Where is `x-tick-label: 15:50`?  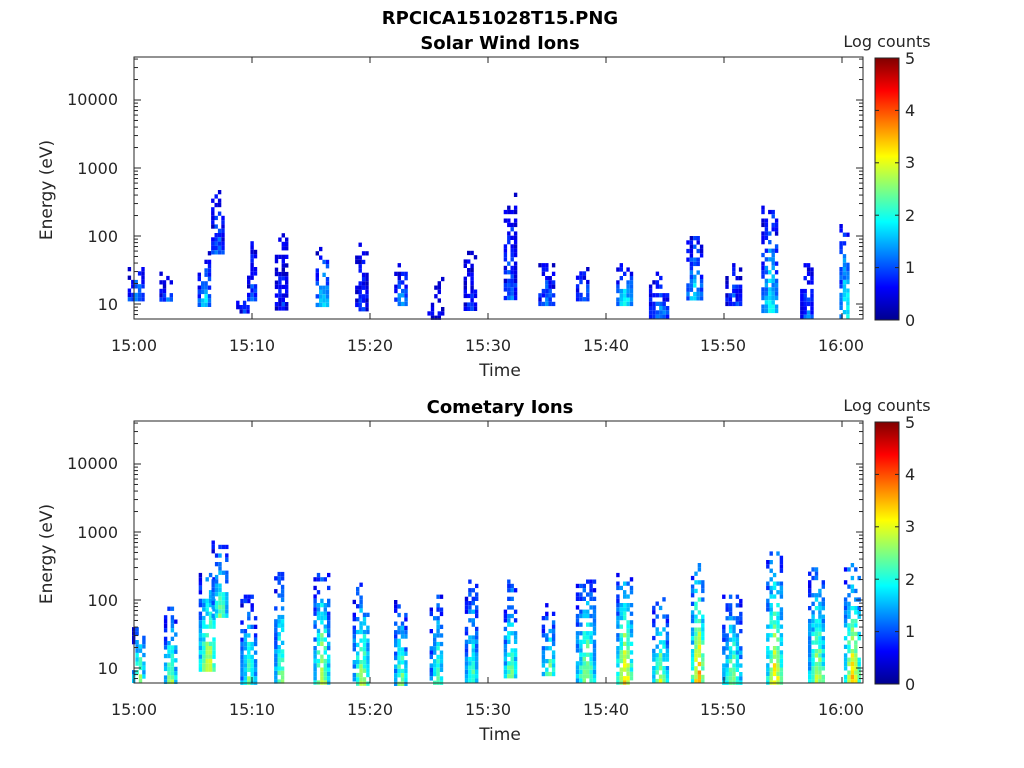 x-tick-label: 15:50 is located at coordinates (723, 345).